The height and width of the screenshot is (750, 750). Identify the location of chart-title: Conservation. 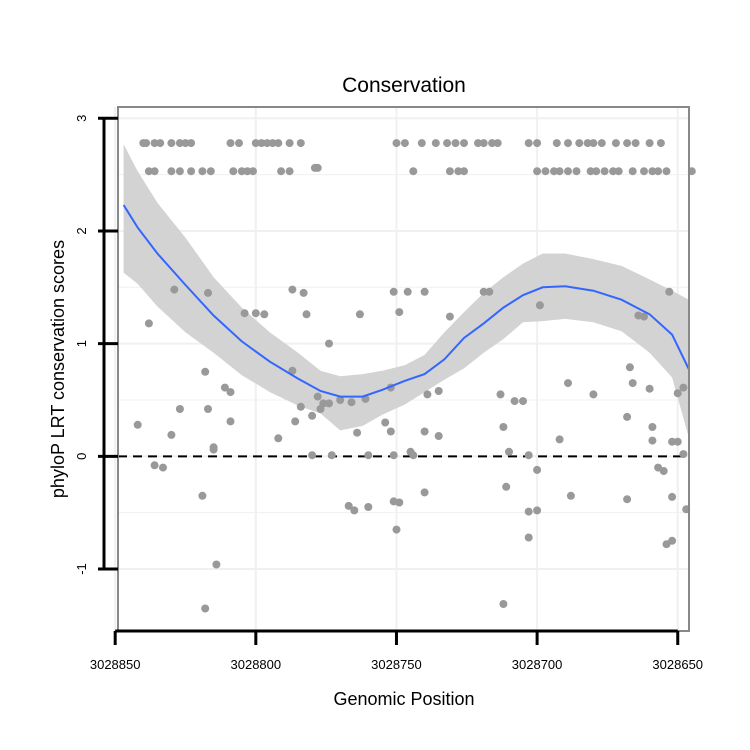
(404, 85).